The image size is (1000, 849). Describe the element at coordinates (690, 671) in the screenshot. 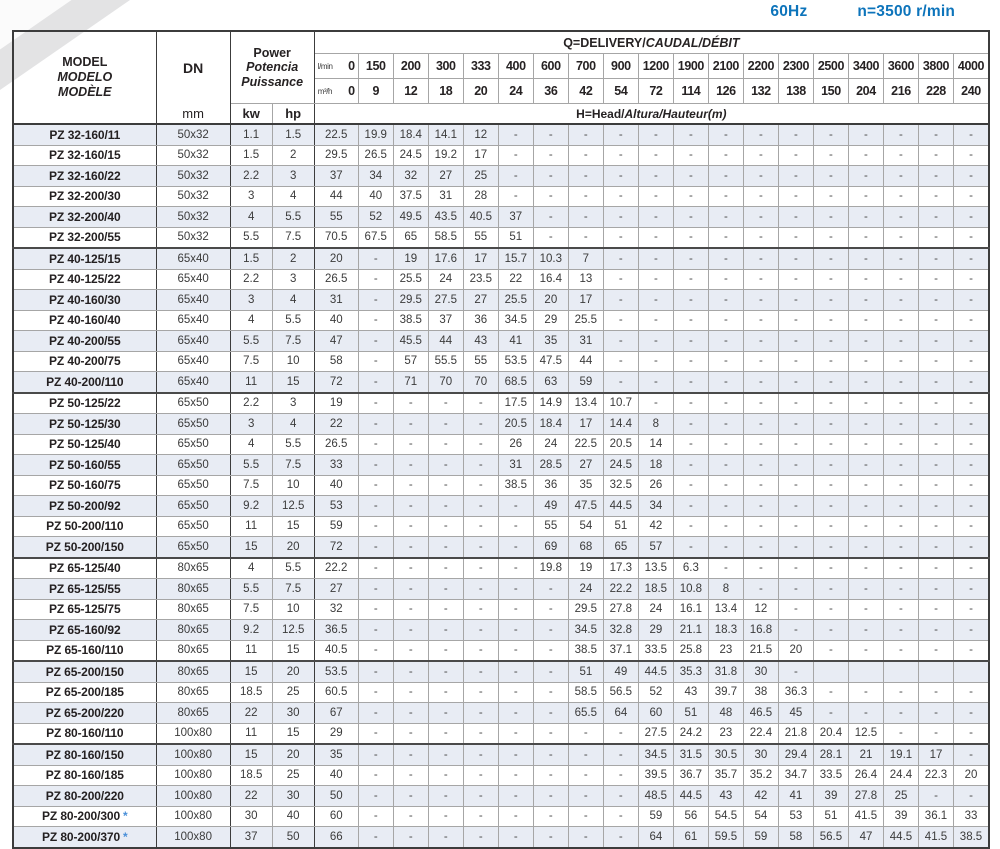

I see `head-cell: 35.3` at that location.